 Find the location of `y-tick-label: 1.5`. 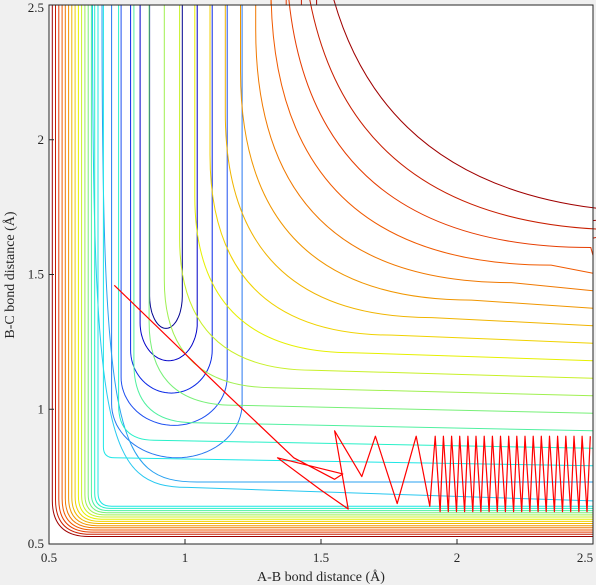

y-tick-label: 1.5 is located at coordinates (36, 274).